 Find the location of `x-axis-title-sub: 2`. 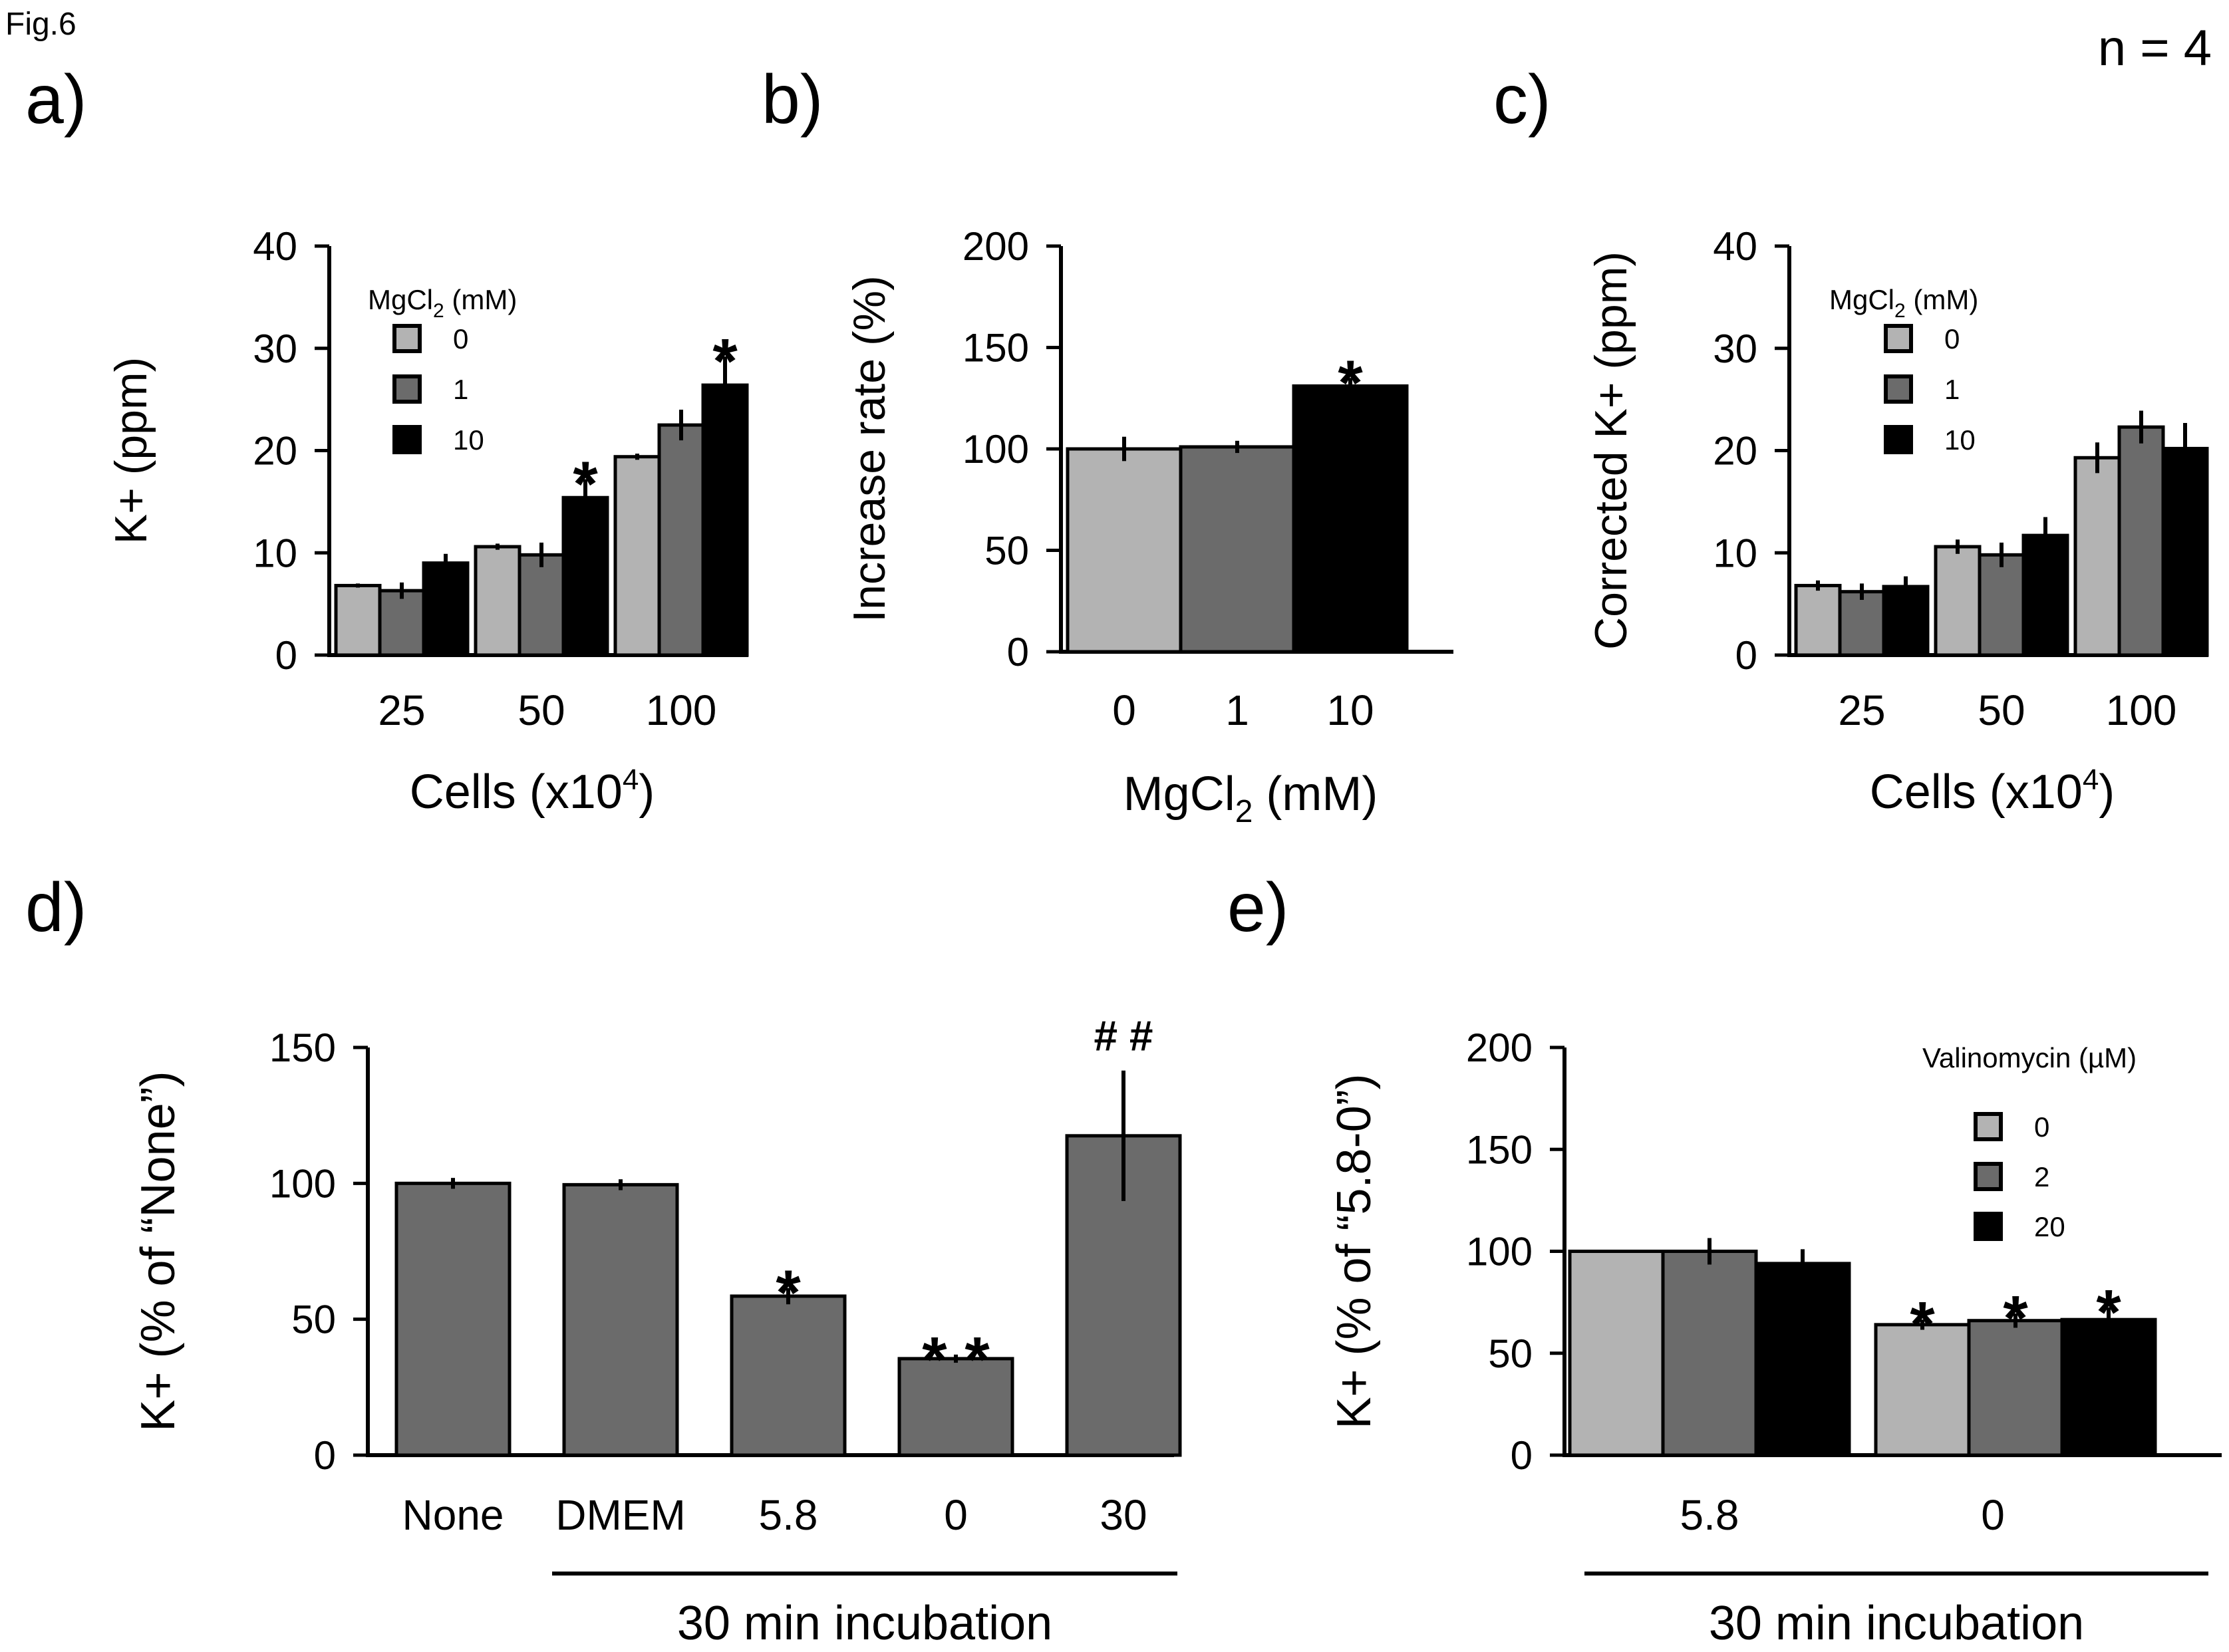

x-axis-title-sub: 2 is located at coordinates (1244, 811).